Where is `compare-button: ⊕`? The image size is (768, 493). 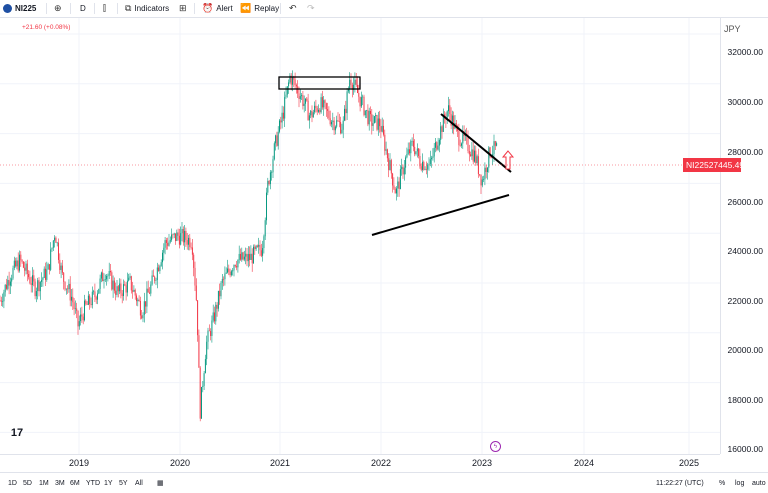 compare-button: ⊕ is located at coordinates (59, 8).